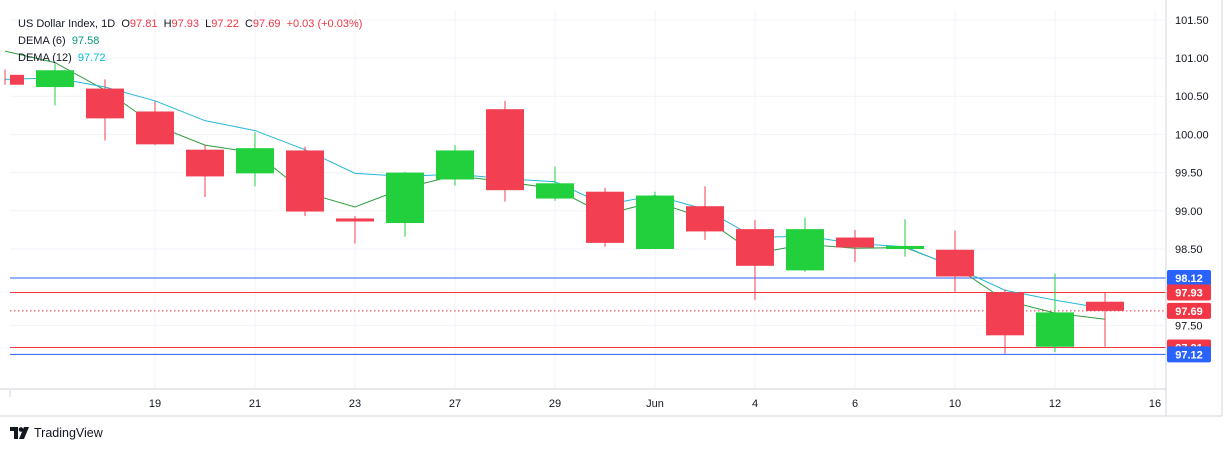 This screenshot has width=1231, height=452. Describe the element at coordinates (91, 58) in the screenshot. I see `dema12-value: 97.72` at that location.